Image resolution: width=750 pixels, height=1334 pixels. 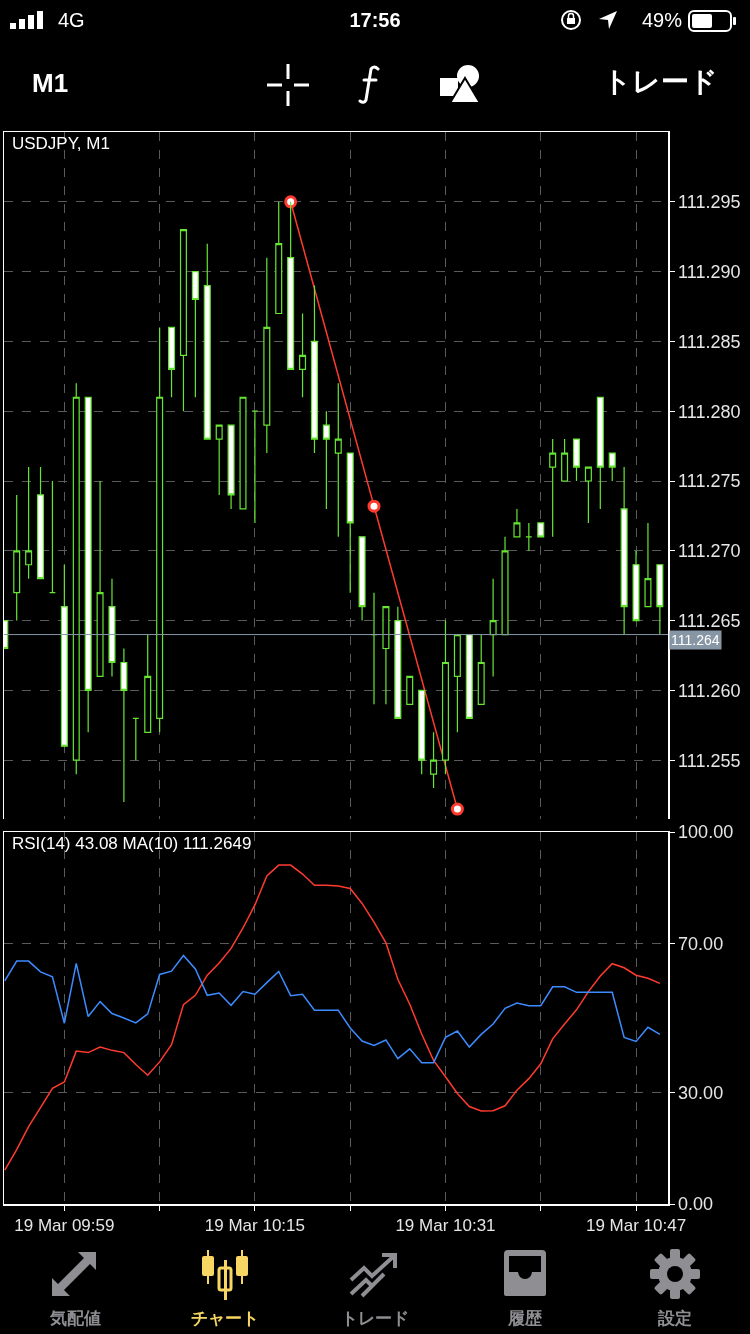 I want to click on text: 49%, so click(x=661, y=20).